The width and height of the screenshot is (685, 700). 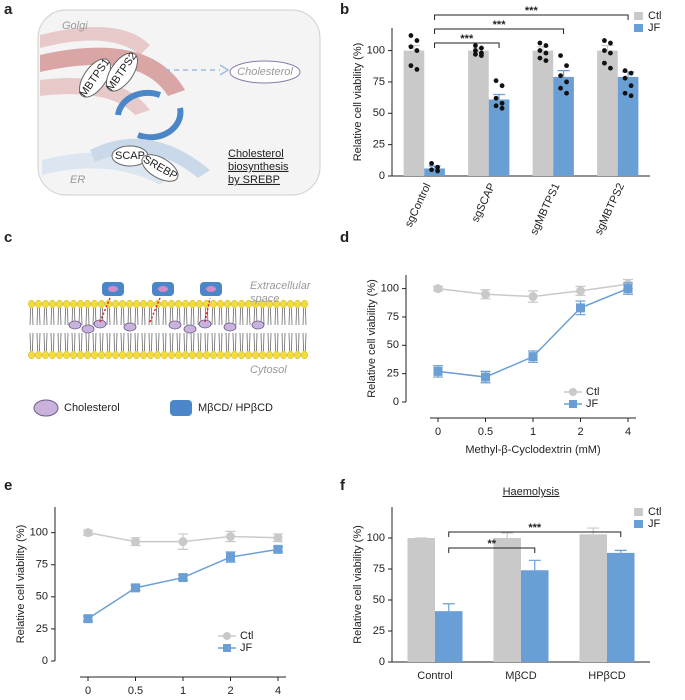 I want to click on y-tick-label: 50, so click(x=42, y=597).